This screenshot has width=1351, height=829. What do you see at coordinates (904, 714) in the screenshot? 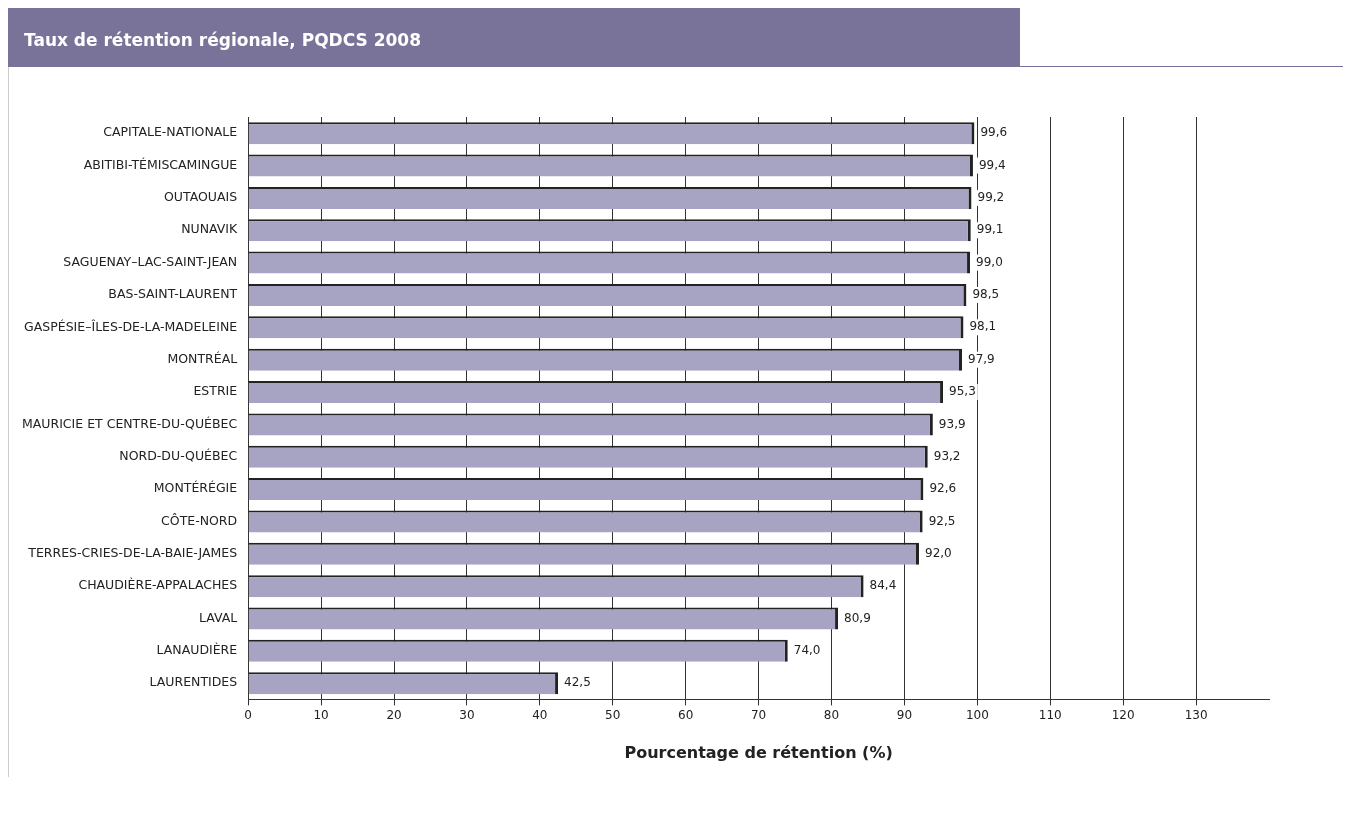
I see `x-tick-label: 90` at bounding box center [904, 714].